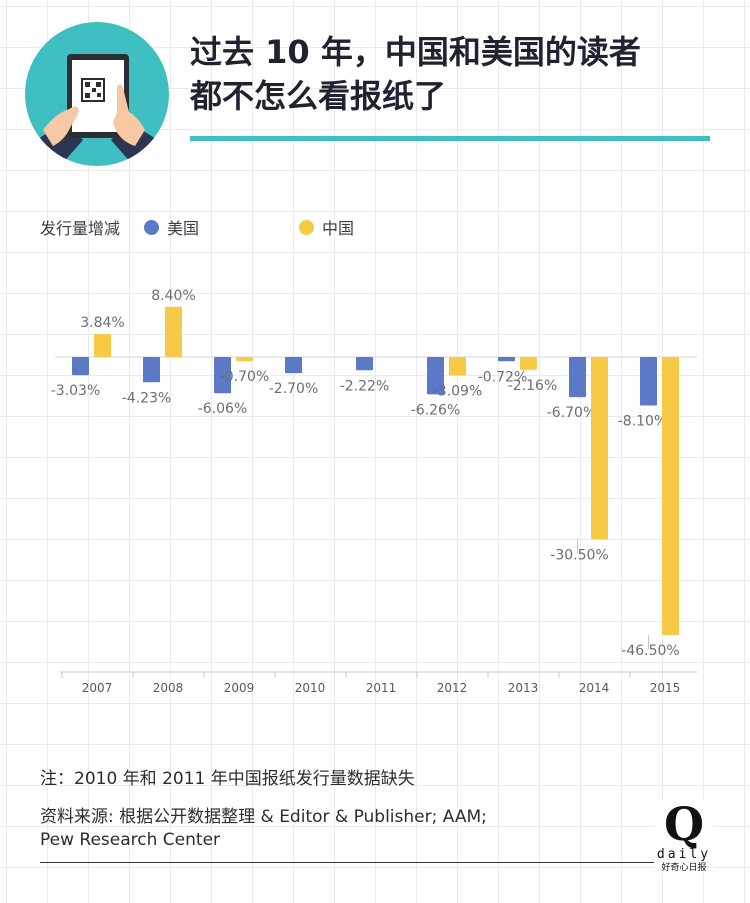 The image size is (750, 903). What do you see at coordinates (650, 651) in the screenshot?
I see `data-label-cn: -46.50%` at bounding box center [650, 651].